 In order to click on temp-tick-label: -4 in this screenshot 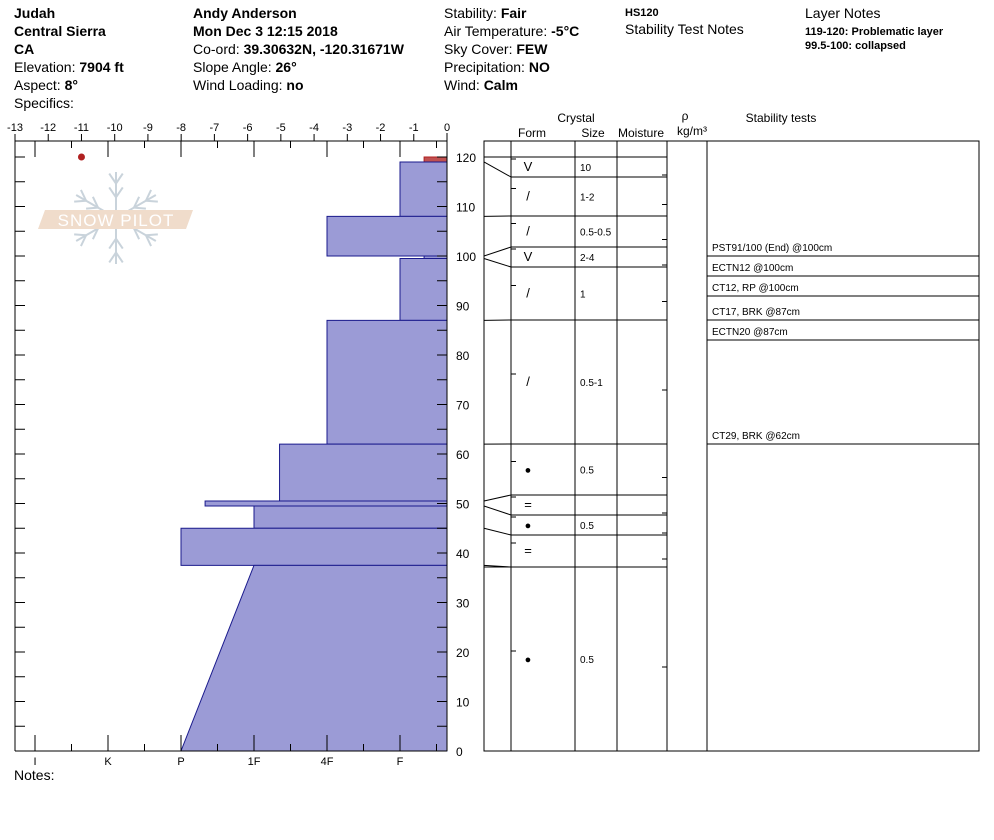, I will do `click(314, 128)`.